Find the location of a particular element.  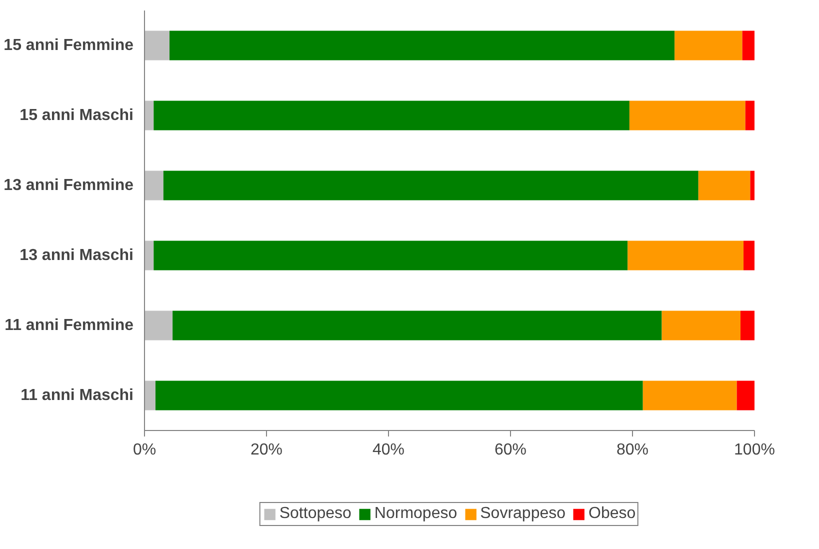

x-tick-label: 100% is located at coordinates (754, 450).